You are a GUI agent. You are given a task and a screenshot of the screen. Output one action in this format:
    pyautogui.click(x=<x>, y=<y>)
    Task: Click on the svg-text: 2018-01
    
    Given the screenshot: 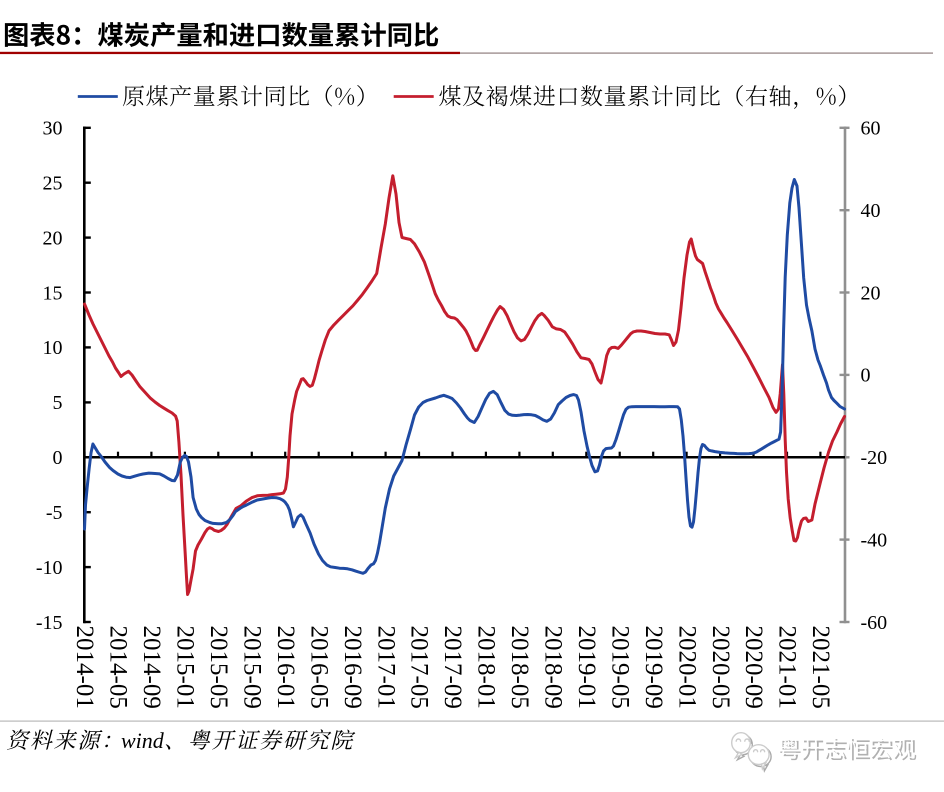 What is the action you would take?
    pyautogui.click(x=486, y=667)
    